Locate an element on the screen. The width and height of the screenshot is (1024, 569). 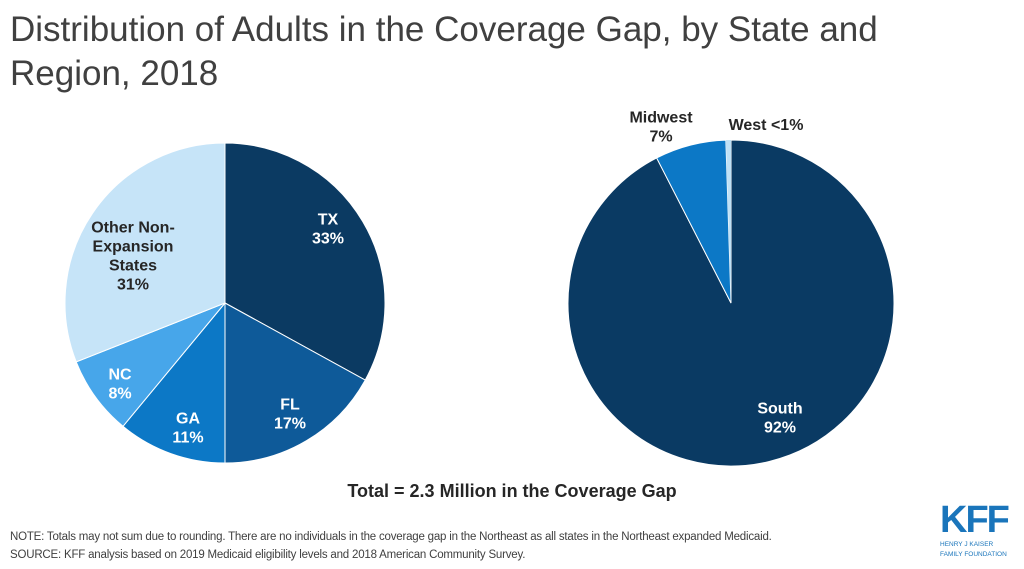
slice-label-other-non-expansion-states: Other Non-Expansion States 31% is located at coordinates (133, 257).